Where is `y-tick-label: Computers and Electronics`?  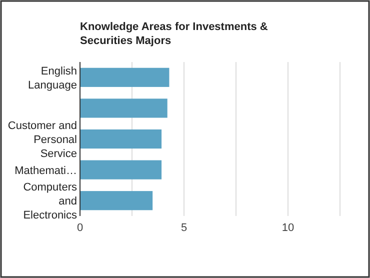 y-tick-label: Computers and Electronics is located at coordinates (50, 202).